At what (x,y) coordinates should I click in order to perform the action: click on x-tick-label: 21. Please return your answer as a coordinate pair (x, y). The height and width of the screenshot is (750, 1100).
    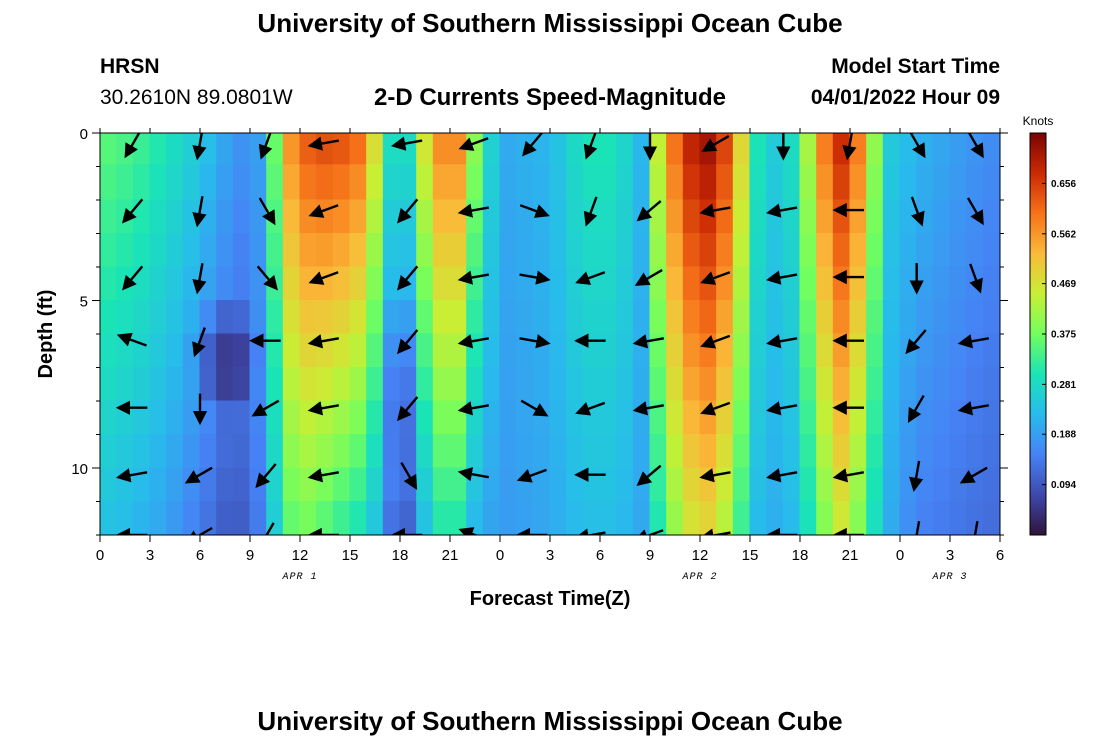
    Looking at the image, I should click on (850, 555).